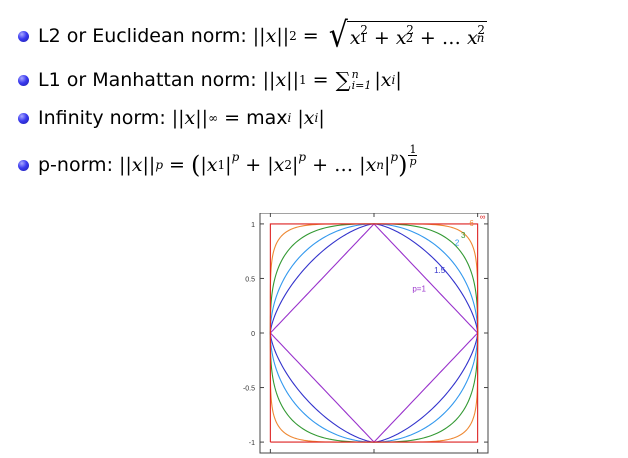 The image size is (628, 458). What do you see at coordinates (457, 243) in the screenshot?
I see `curve-label: 2` at bounding box center [457, 243].